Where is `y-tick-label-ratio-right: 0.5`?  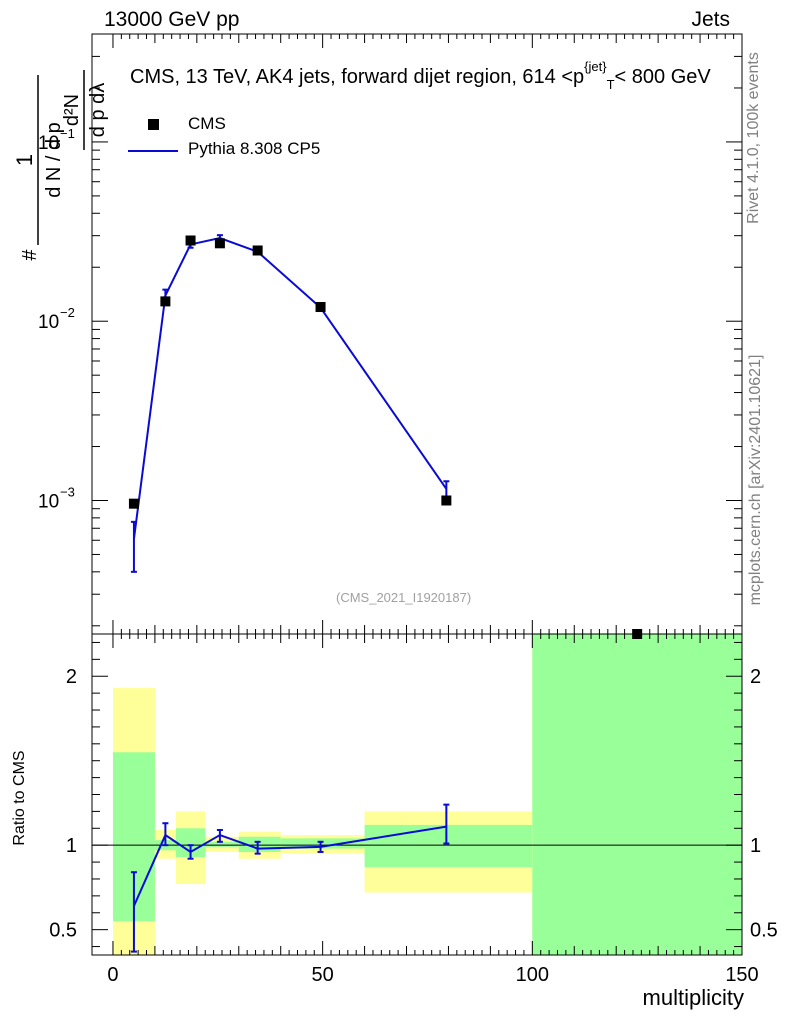 y-tick-label-ratio-right: 0.5 is located at coordinates (764, 931).